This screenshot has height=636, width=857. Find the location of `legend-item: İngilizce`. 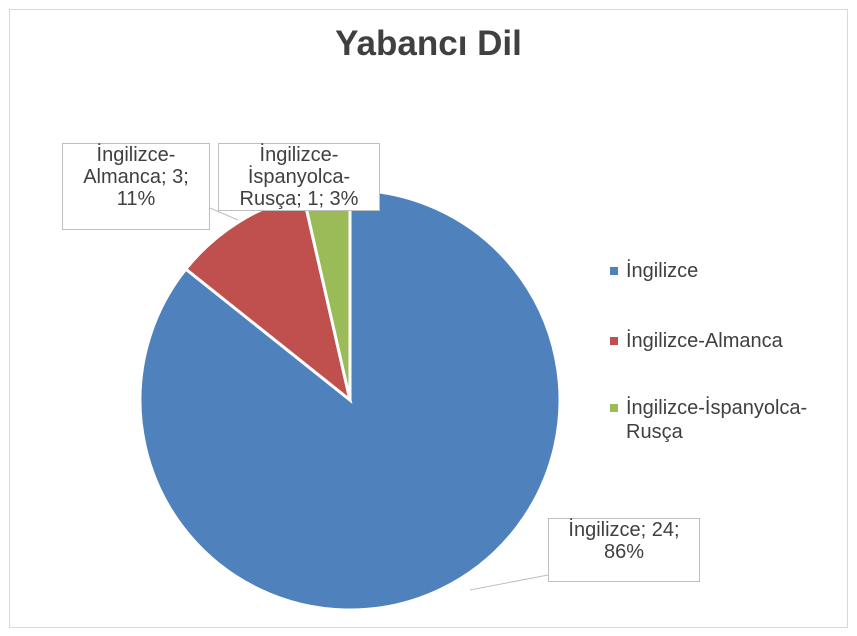

legend-item: İngilizce is located at coordinates (733, 271).